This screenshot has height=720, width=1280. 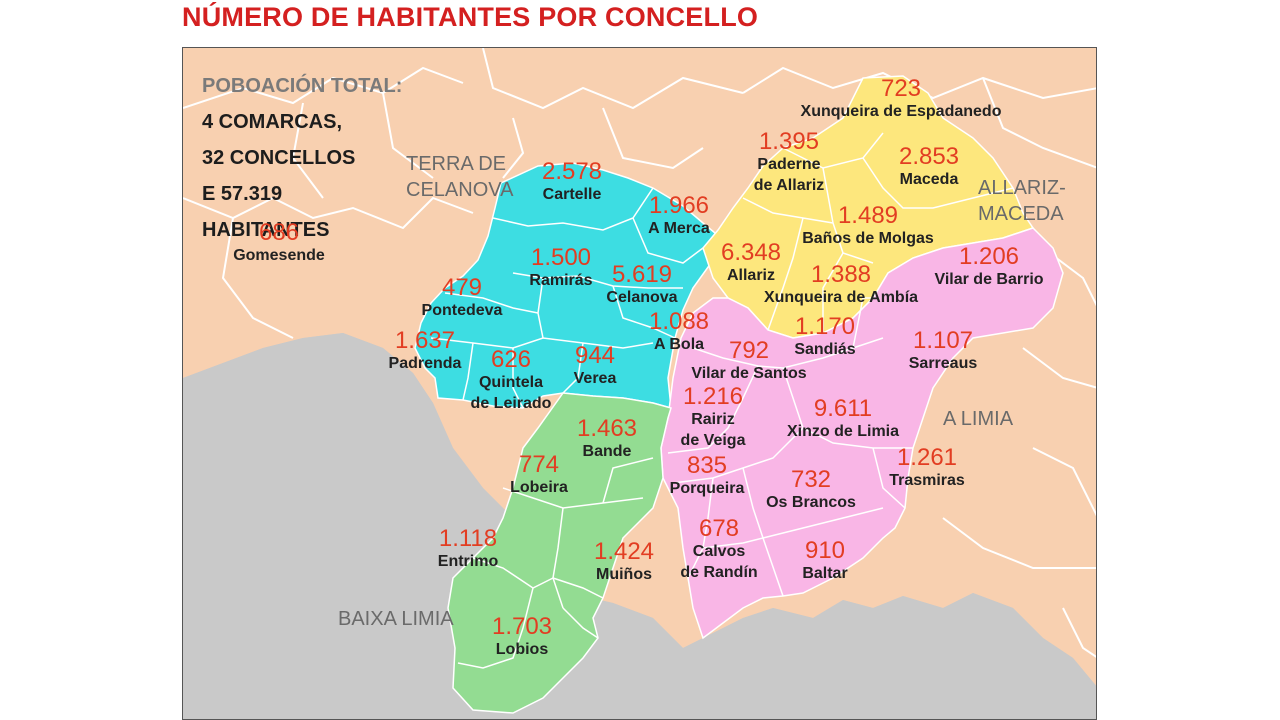 I want to click on population-value: 686, so click(x=279, y=232).